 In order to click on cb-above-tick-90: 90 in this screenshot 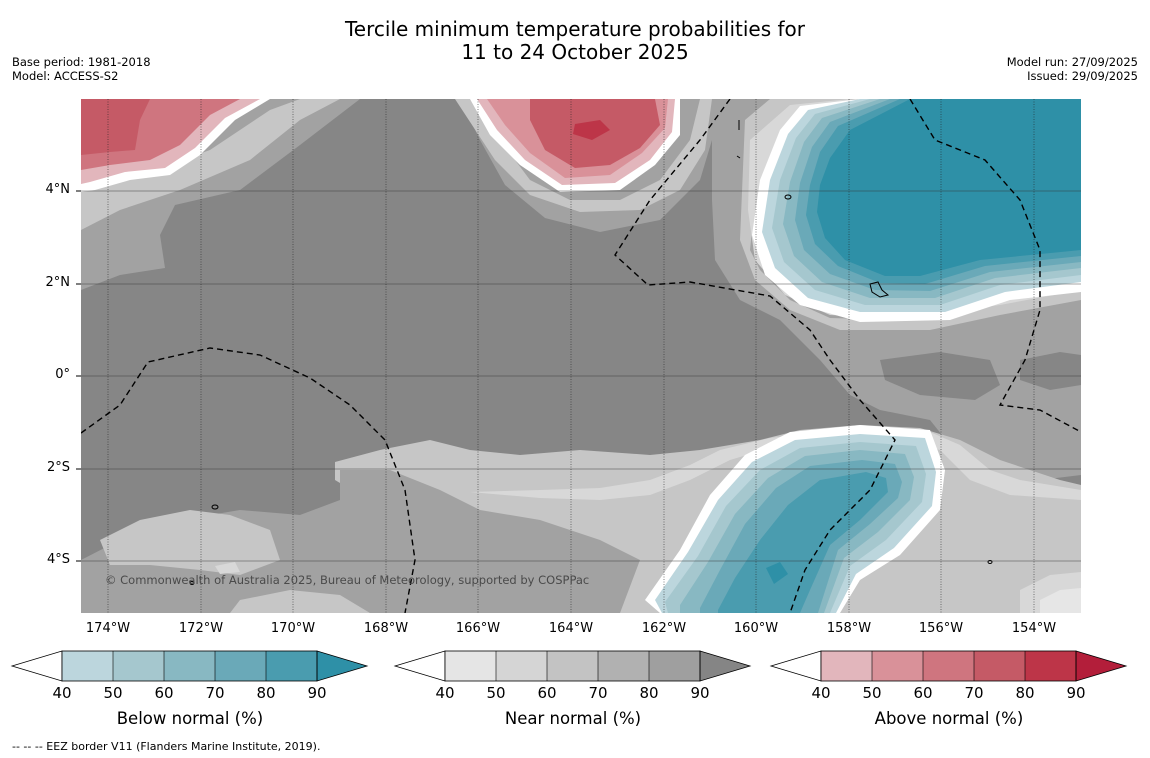, I will do `click(1076, 693)`.